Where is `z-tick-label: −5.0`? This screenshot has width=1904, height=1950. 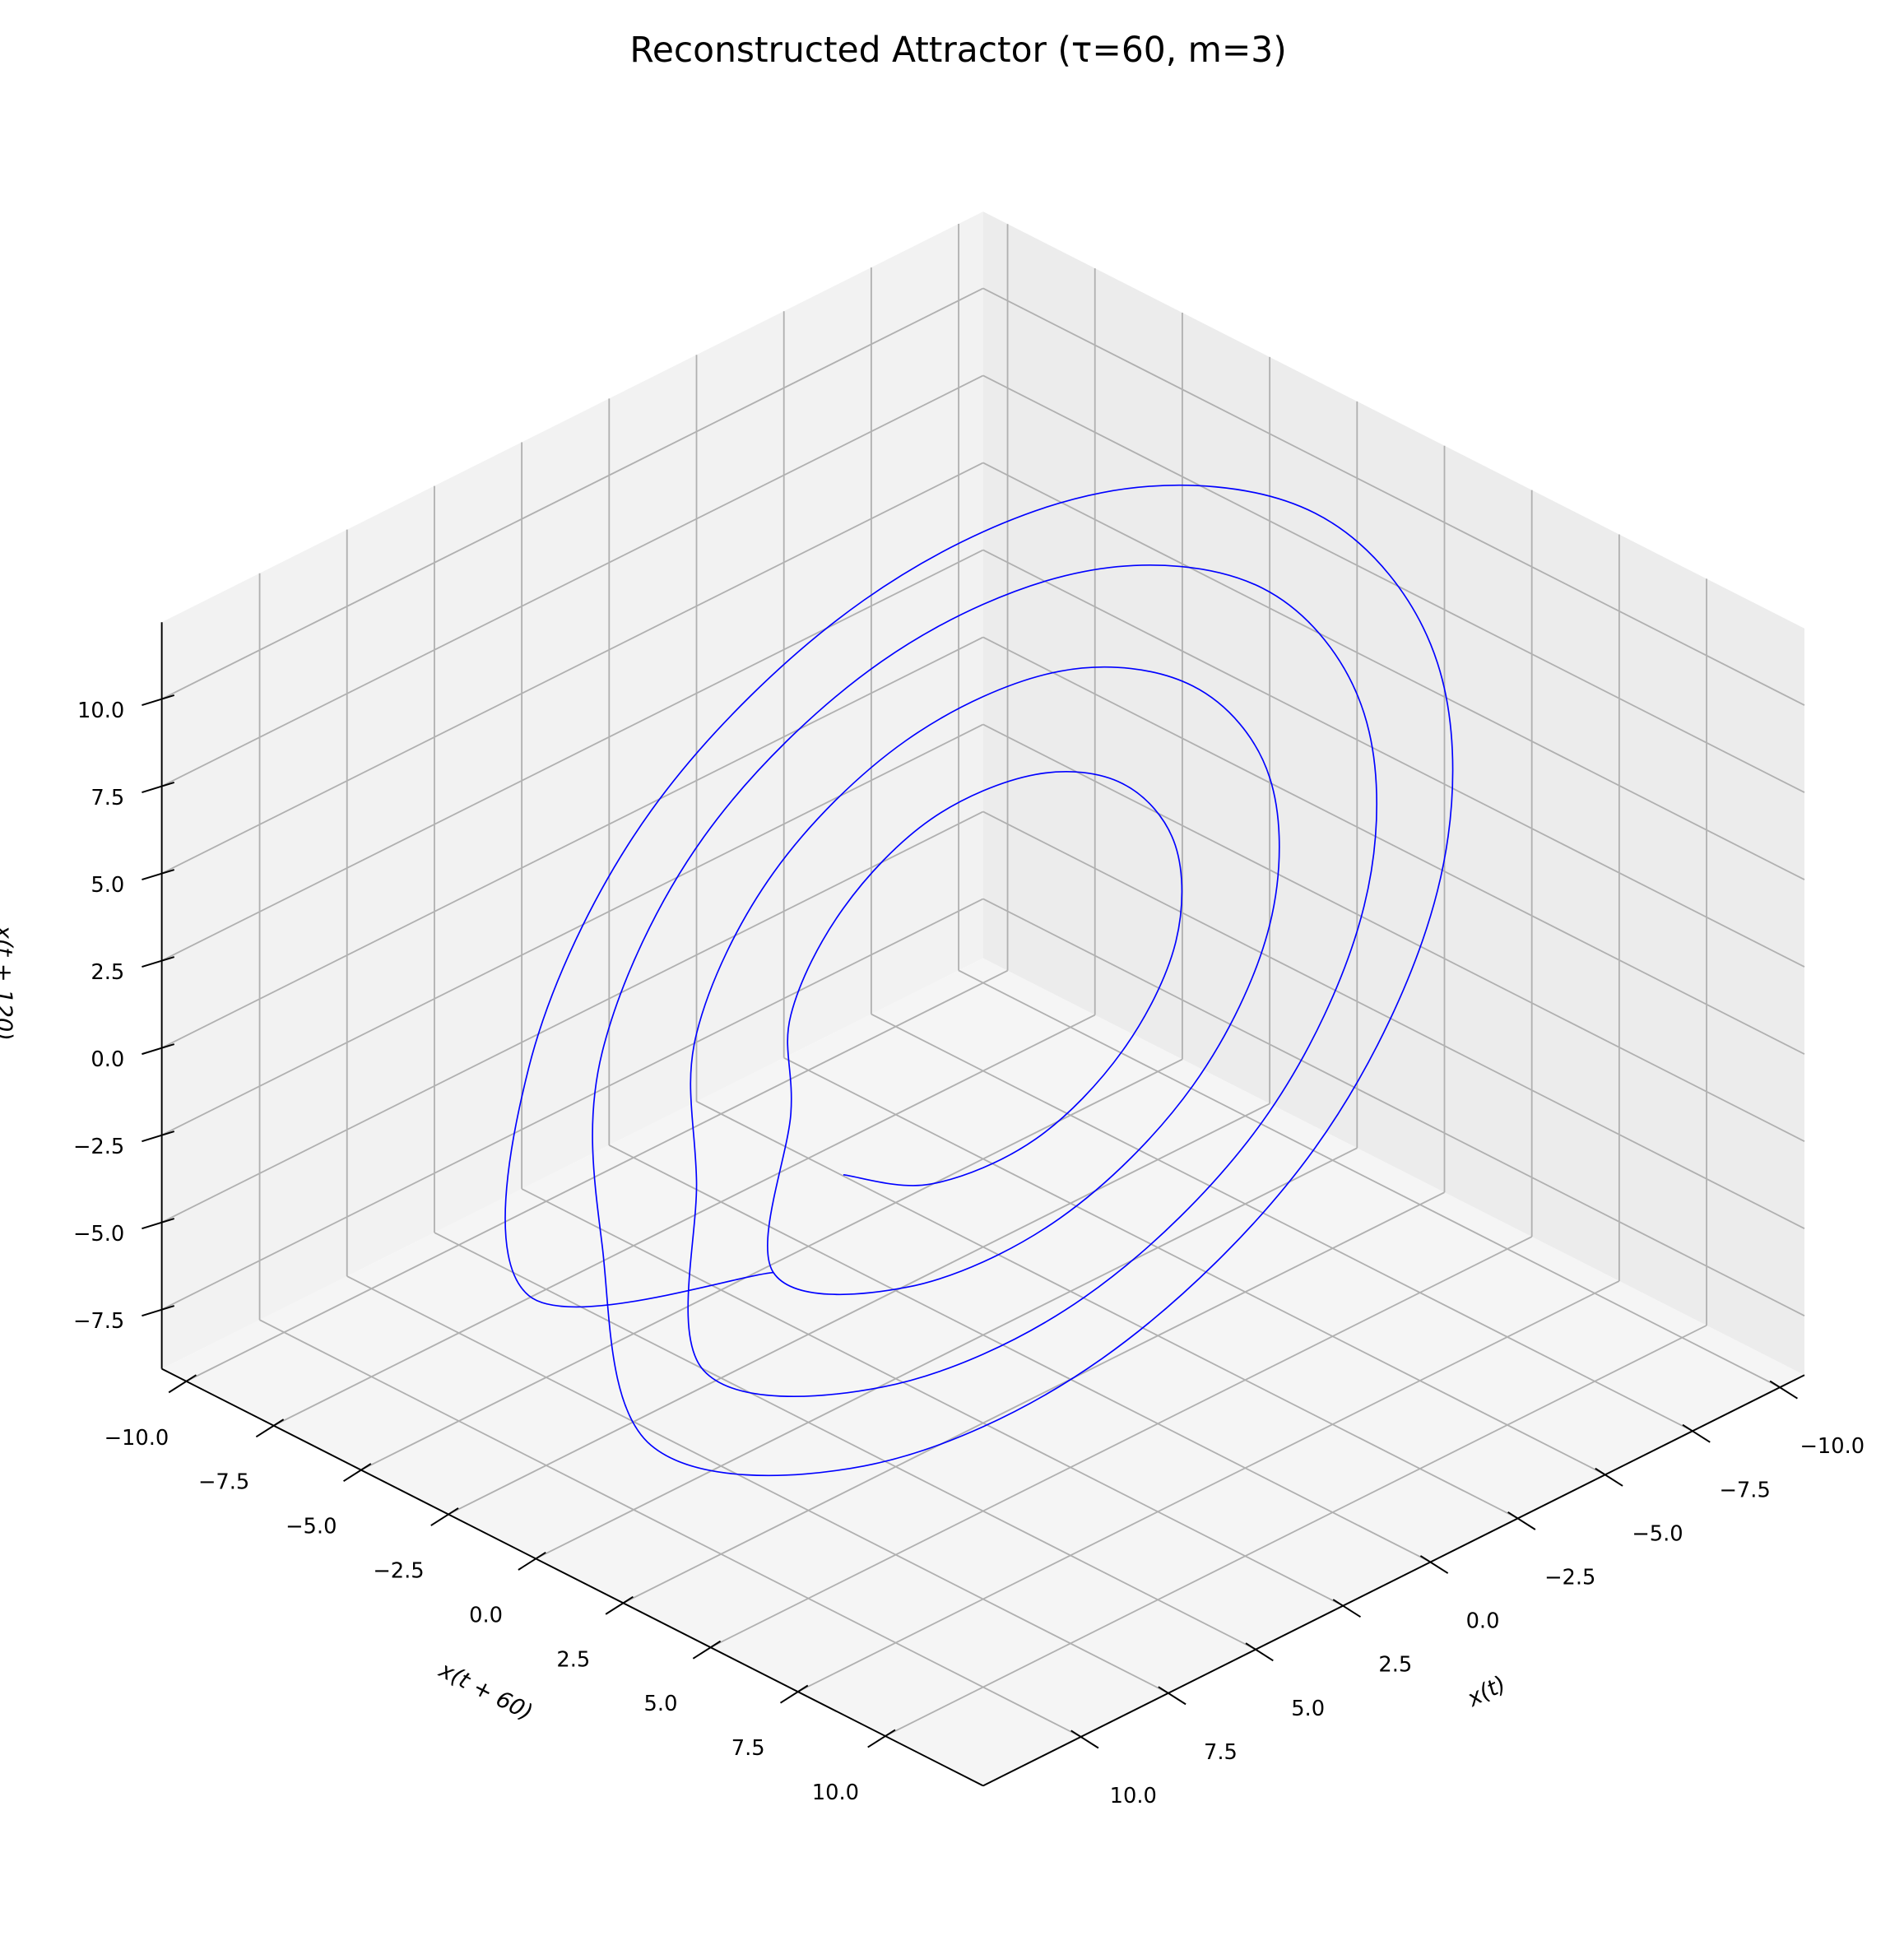
z-tick-label: −5.0 is located at coordinates (98, 1234).